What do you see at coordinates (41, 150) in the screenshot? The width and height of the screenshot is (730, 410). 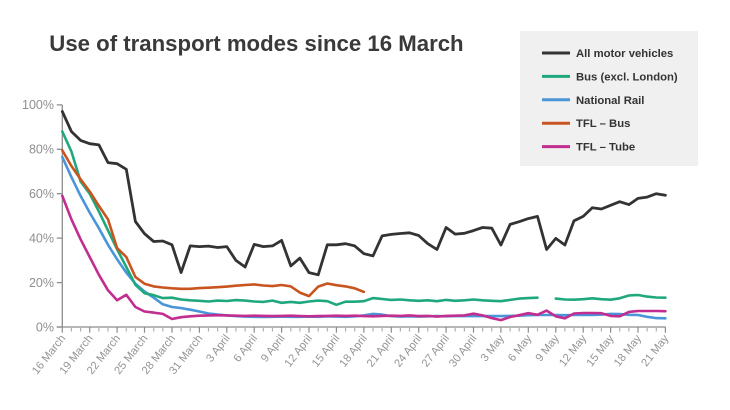 I see `svg-text: 80%` at bounding box center [41, 150].